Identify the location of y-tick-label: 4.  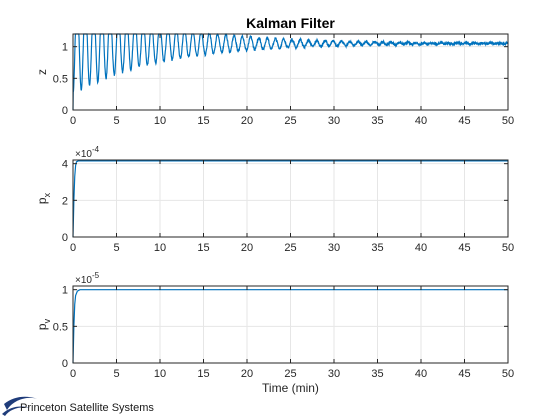
(65, 165).